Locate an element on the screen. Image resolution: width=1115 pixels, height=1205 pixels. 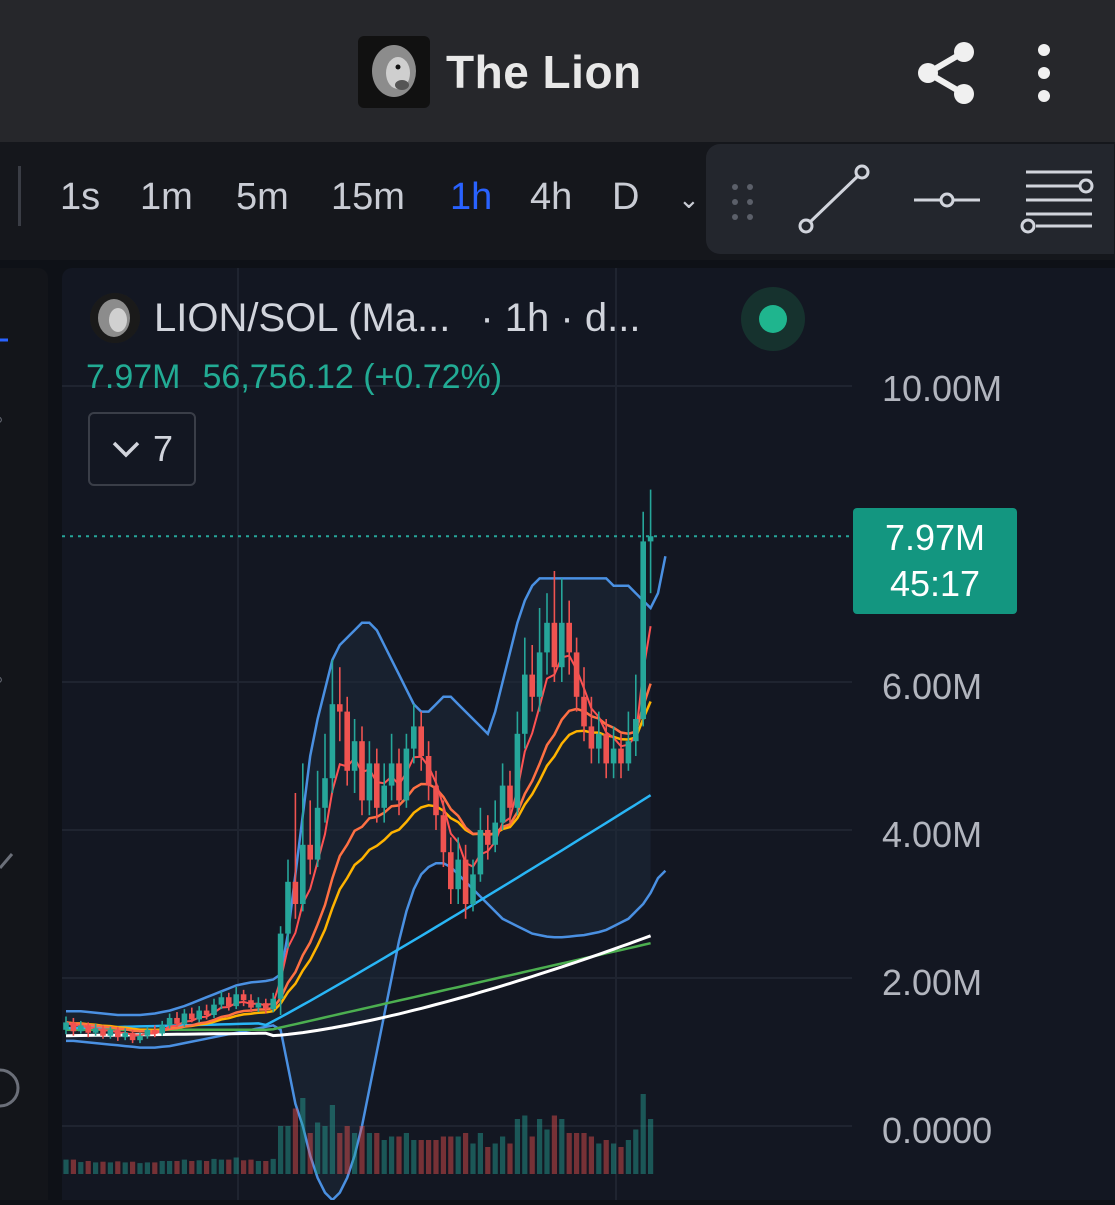
app-title: The Lion is located at coordinates (544, 72).